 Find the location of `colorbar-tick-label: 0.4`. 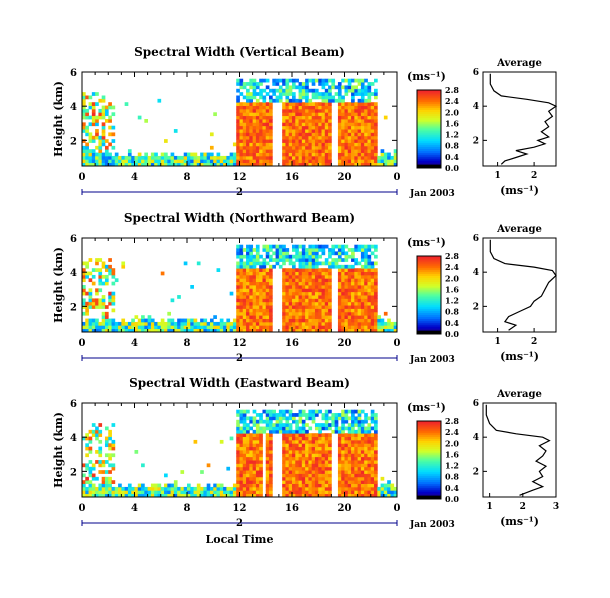

colorbar-tick-label: 0.4 is located at coordinates (452, 157).